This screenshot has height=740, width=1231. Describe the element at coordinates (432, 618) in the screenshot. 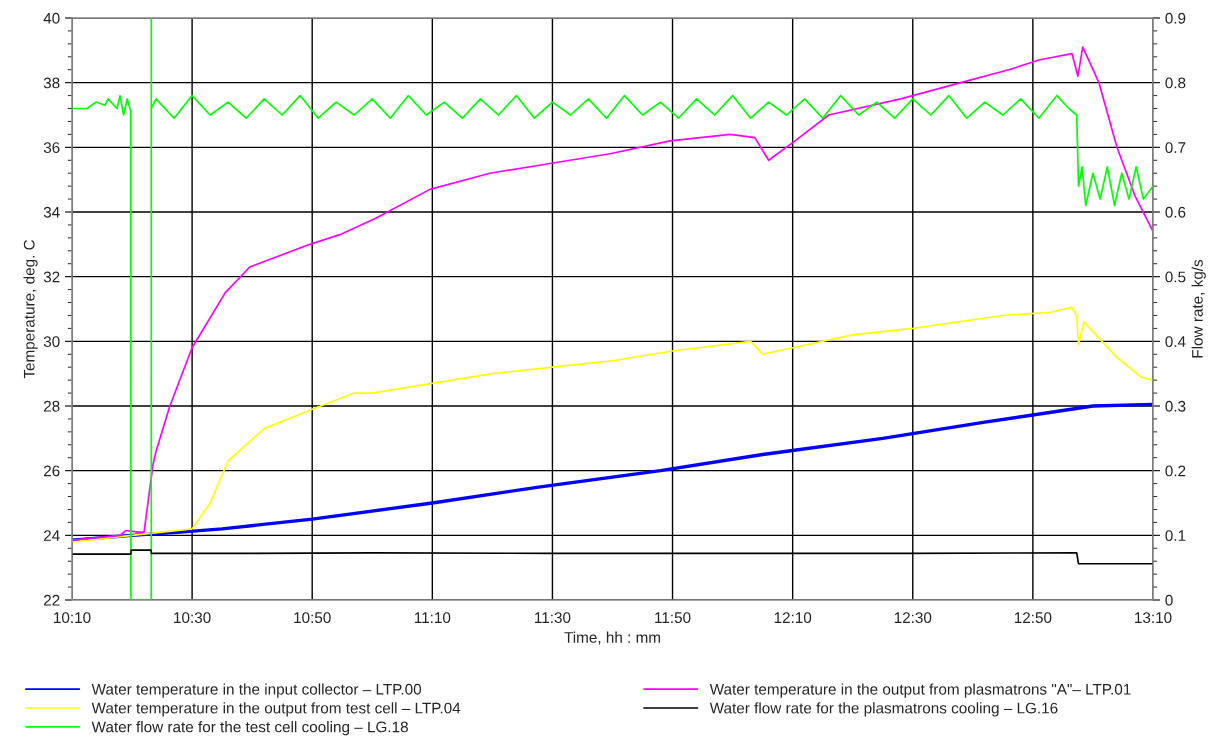

I see `x-tick-label: 11:10` at that location.